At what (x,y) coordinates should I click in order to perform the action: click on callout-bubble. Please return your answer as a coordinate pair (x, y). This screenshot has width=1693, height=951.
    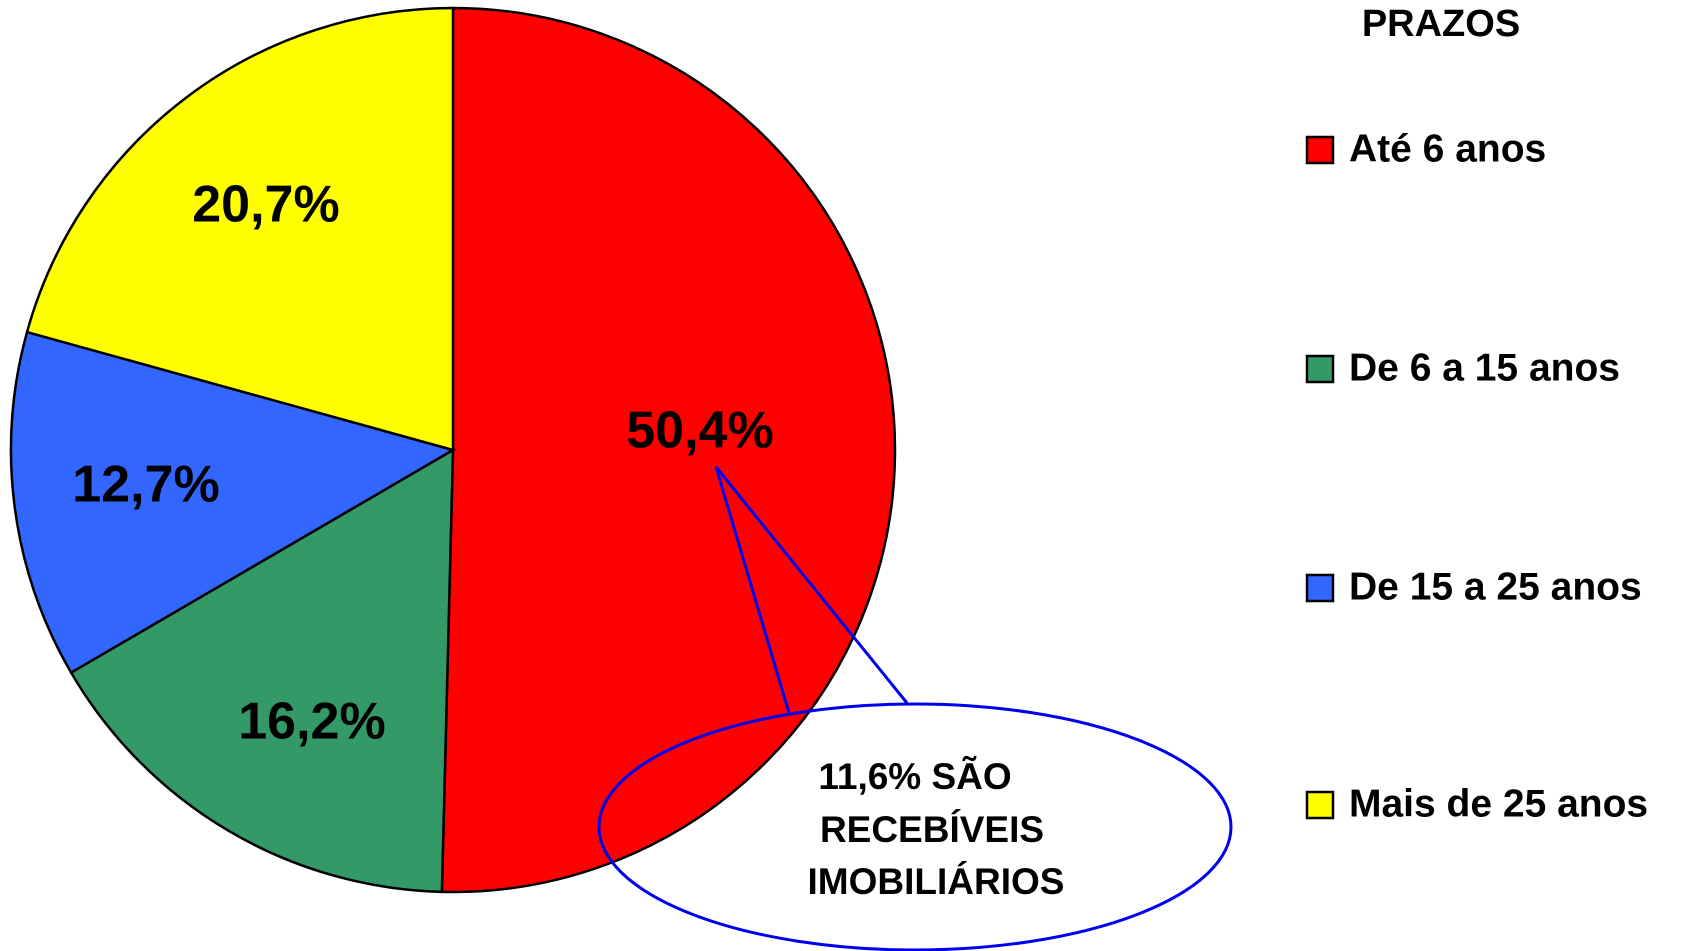
    Looking at the image, I should click on (915, 826).